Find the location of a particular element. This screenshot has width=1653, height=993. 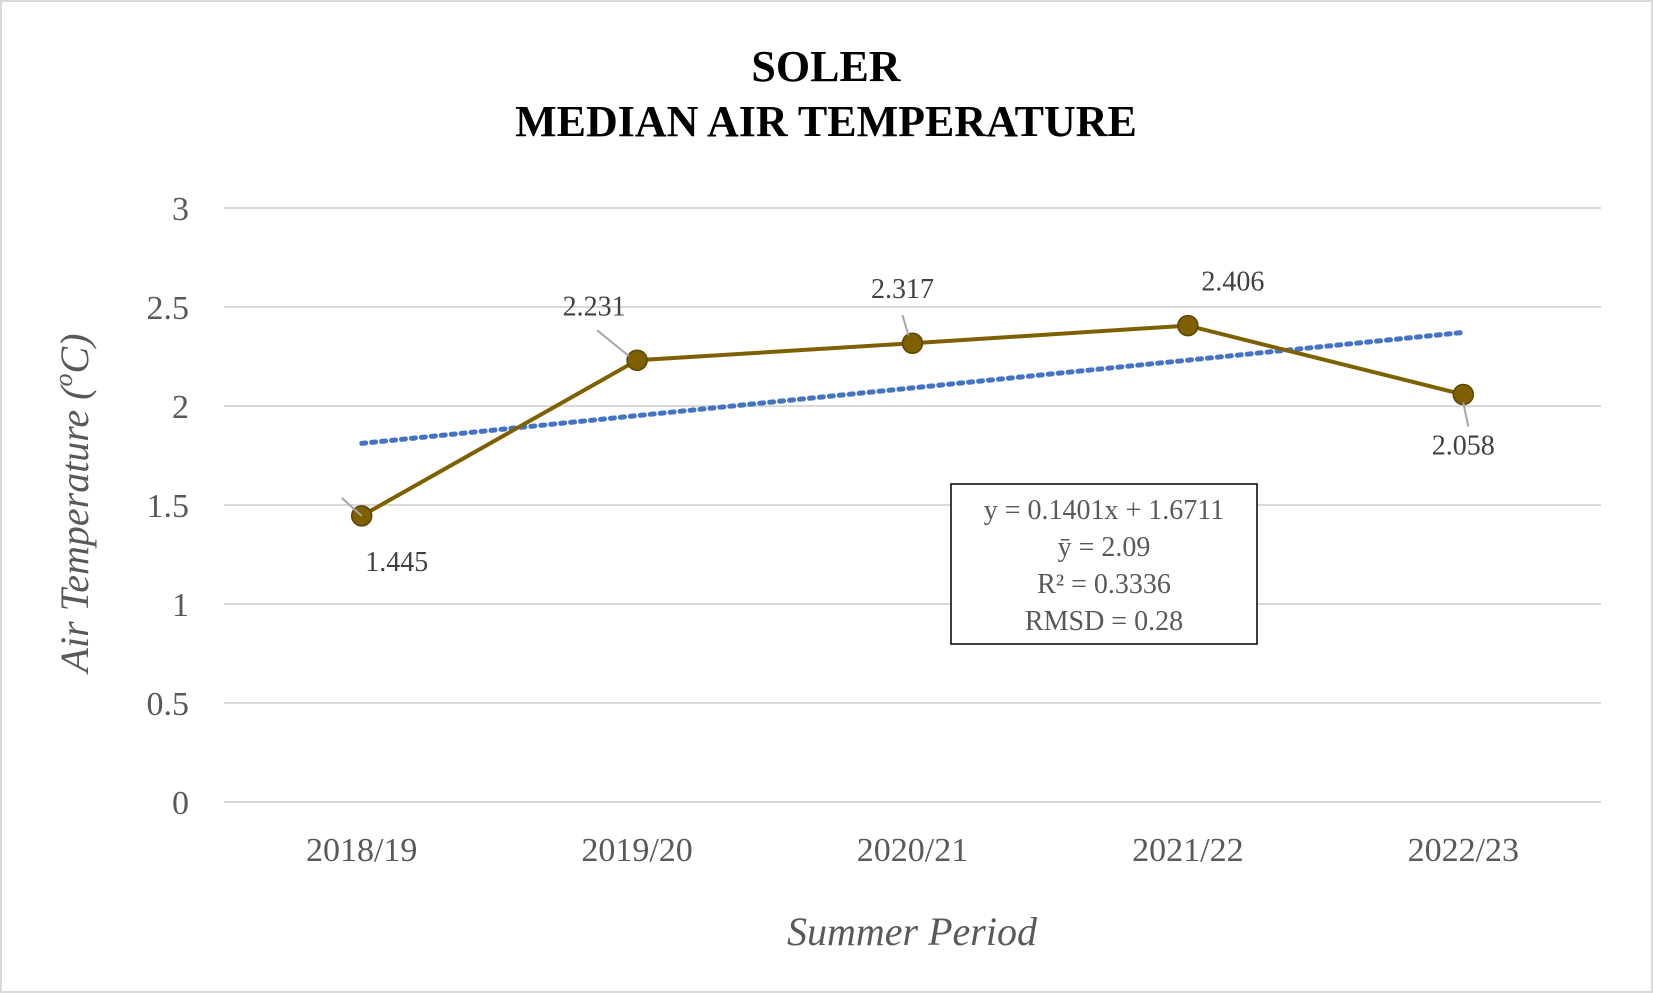

y-tick-label-0: 0 is located at coordinates (180, 803).